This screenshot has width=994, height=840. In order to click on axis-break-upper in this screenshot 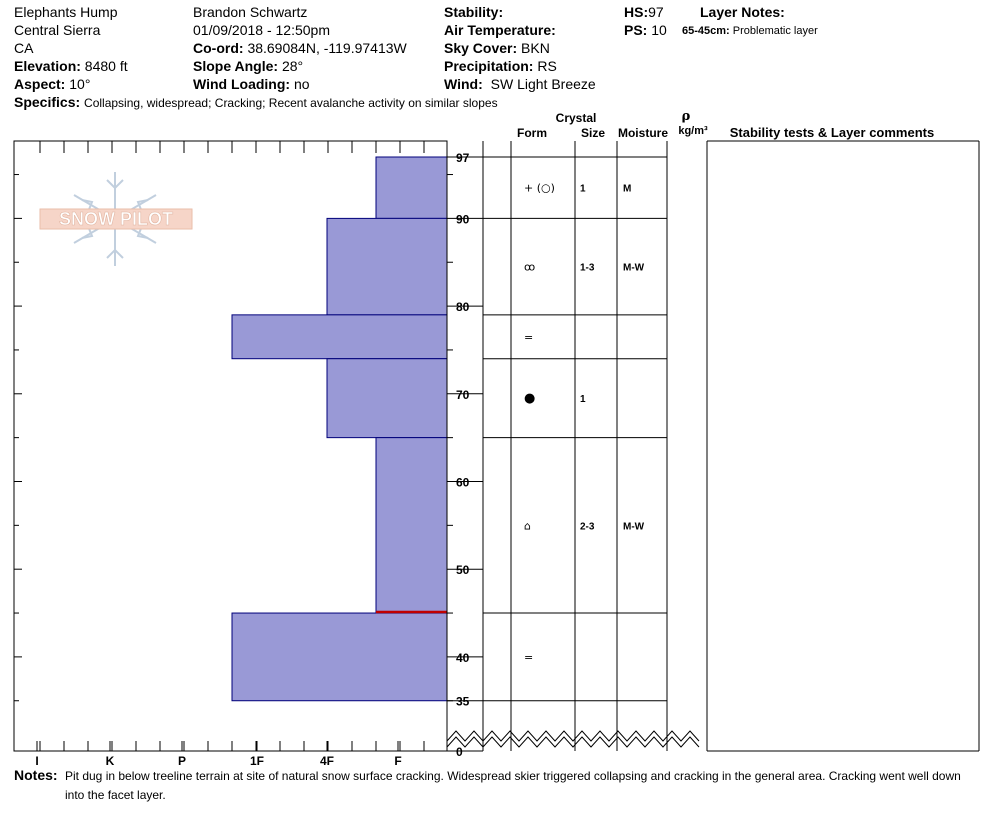, I will do `click(573, 736)`.